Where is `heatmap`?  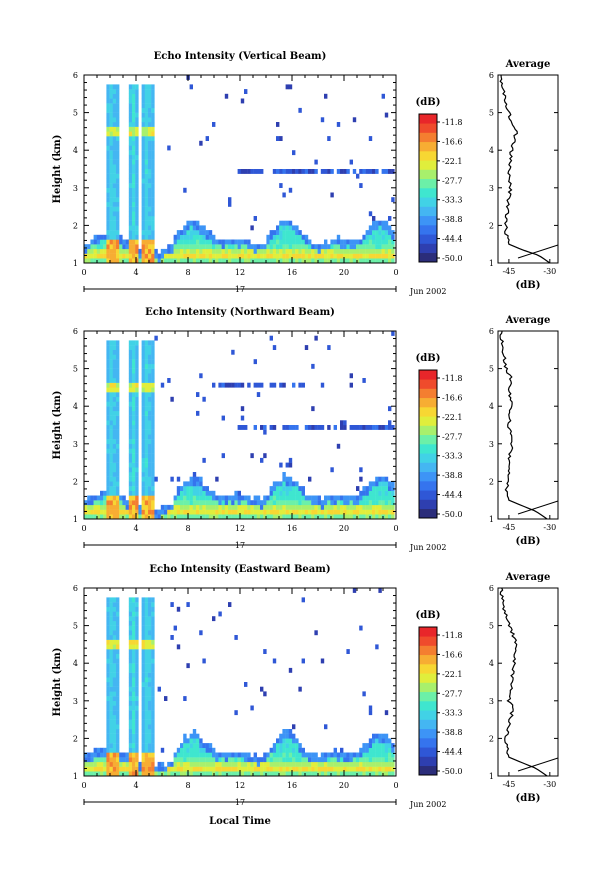 heatmap is located at coordinates (239, 682).